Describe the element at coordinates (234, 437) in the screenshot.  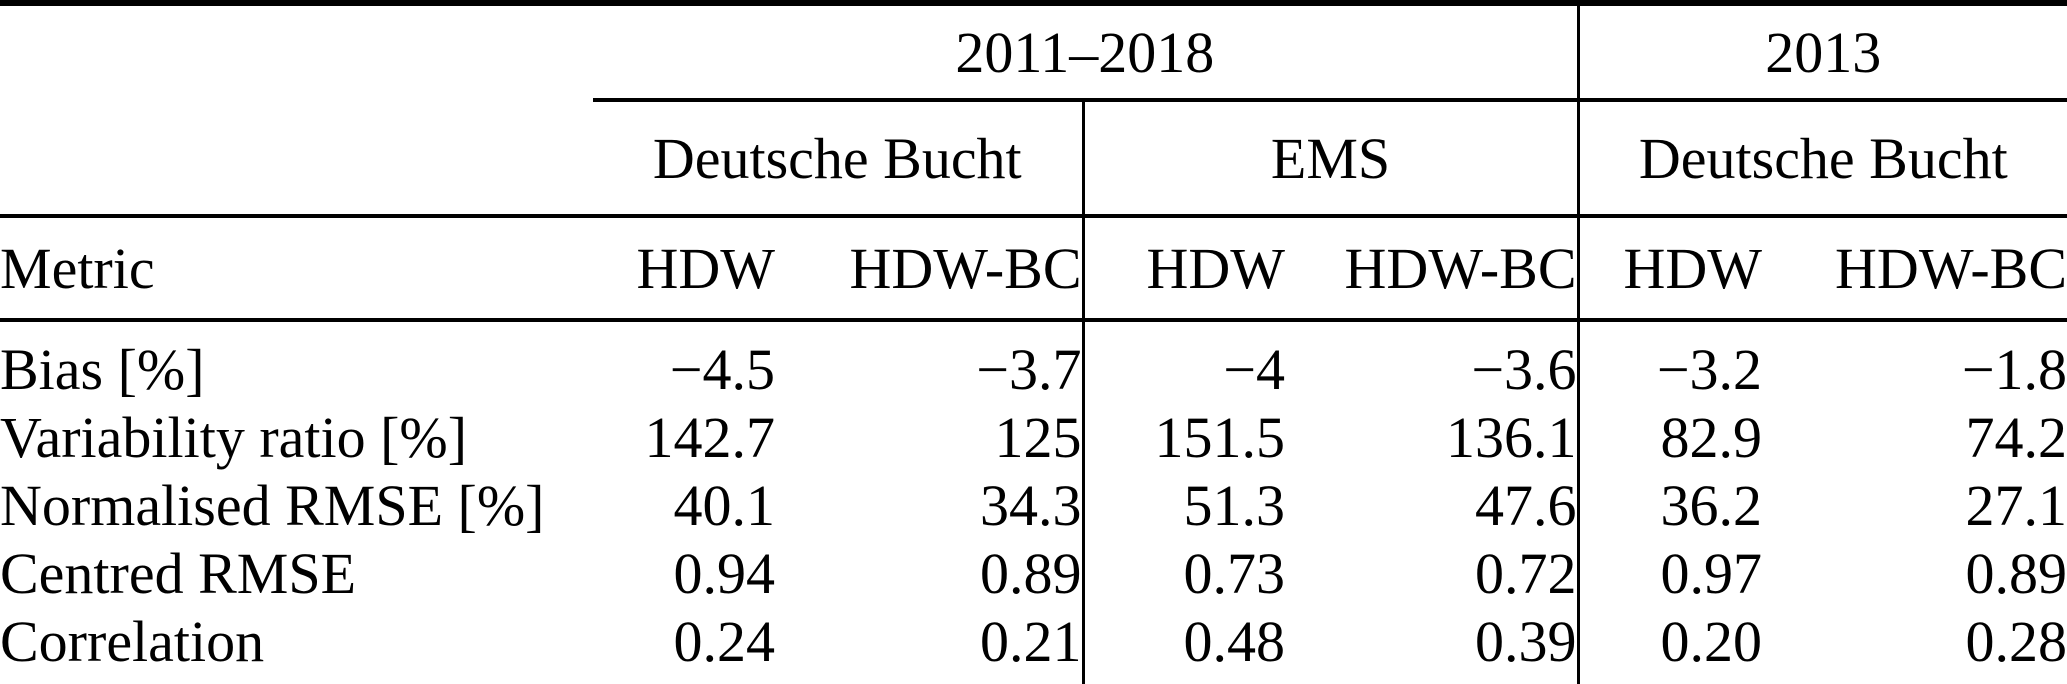
I see `metric-cell: Variability ratio [%]` at that location.